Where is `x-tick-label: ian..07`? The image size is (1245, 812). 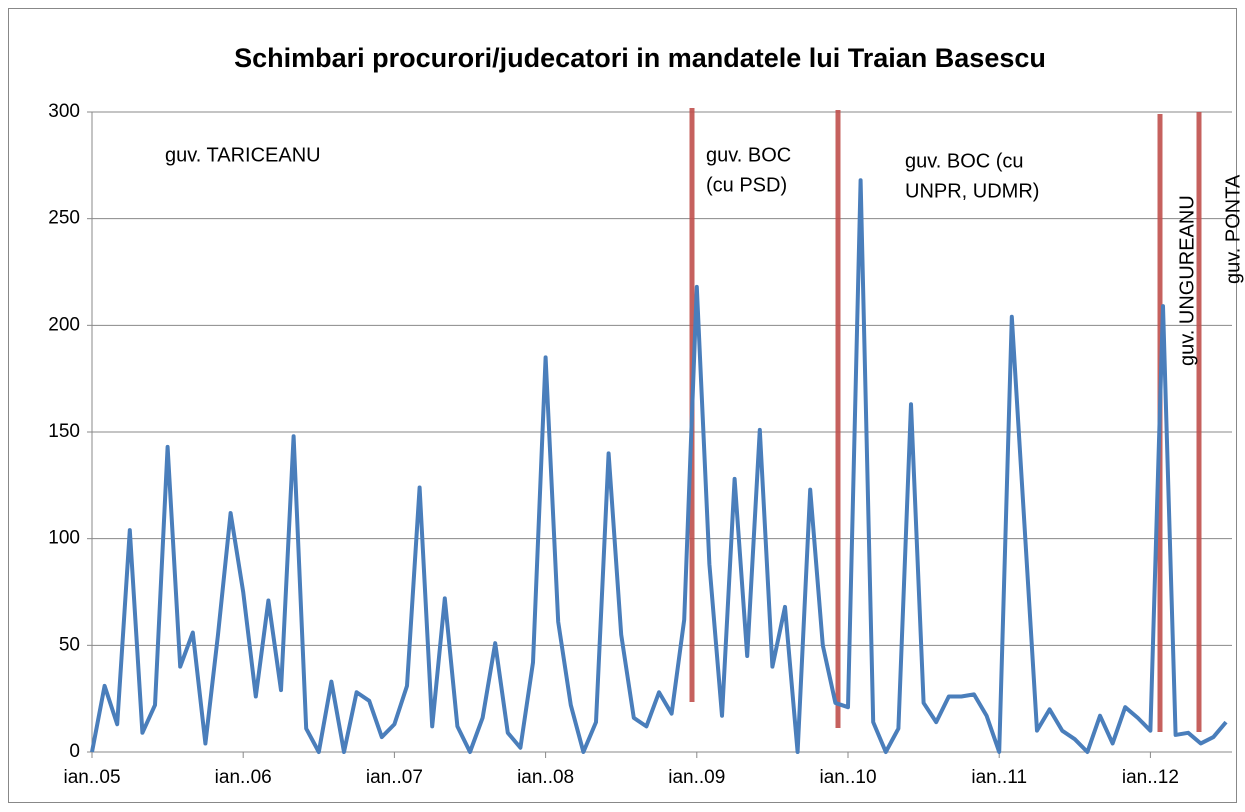
x-tick-label: ian..07 is located at coordinates (394, 777).